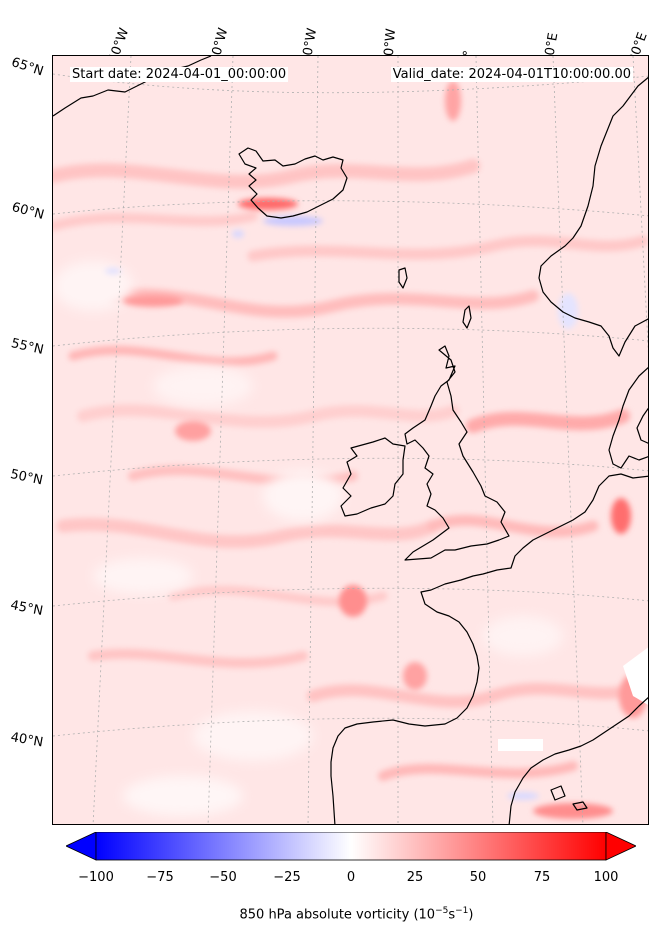 This screenshot has width=659, height=936. Describe the element at coordinates (620, 846) in the screenshot. I see `colorbar-high-extend` at that location.